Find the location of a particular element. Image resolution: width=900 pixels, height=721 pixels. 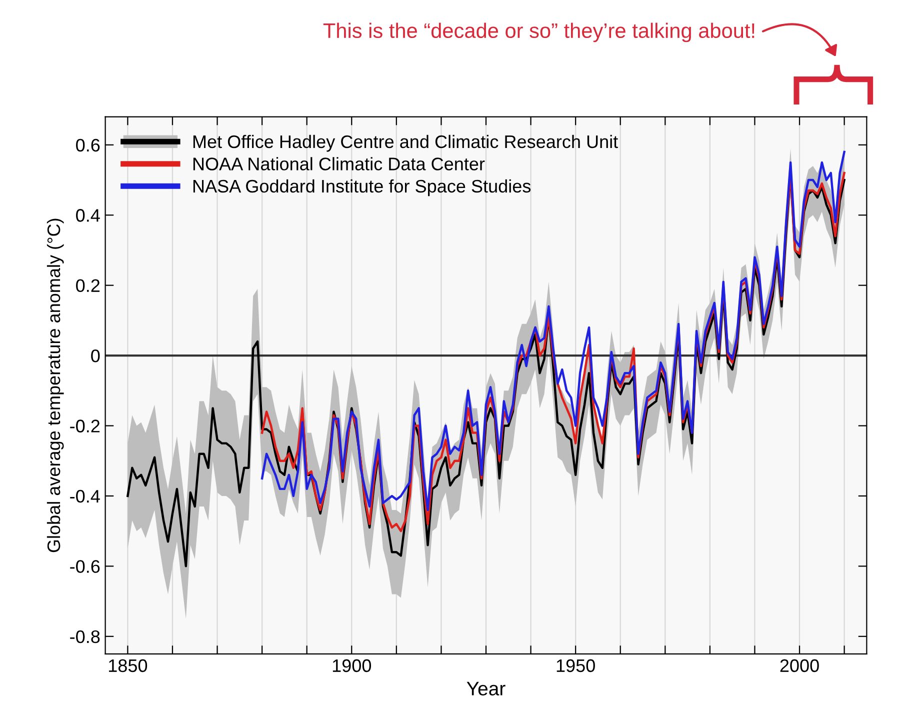

x-tick-label: 1950 is located at coordinates (575, 665).